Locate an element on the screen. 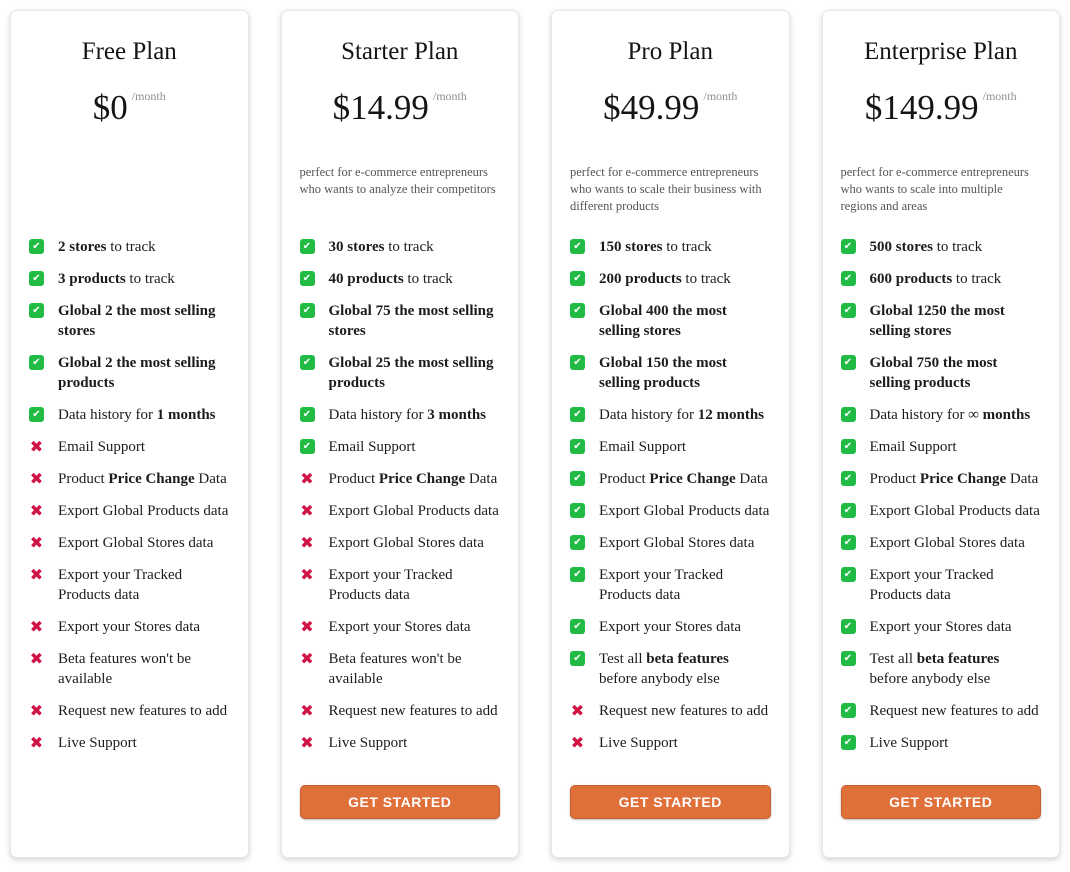 The height and width of the screenshot is (872, 1070). feature-item: ✔ Global 750 the most selling products is located at coordinates (941, 373).